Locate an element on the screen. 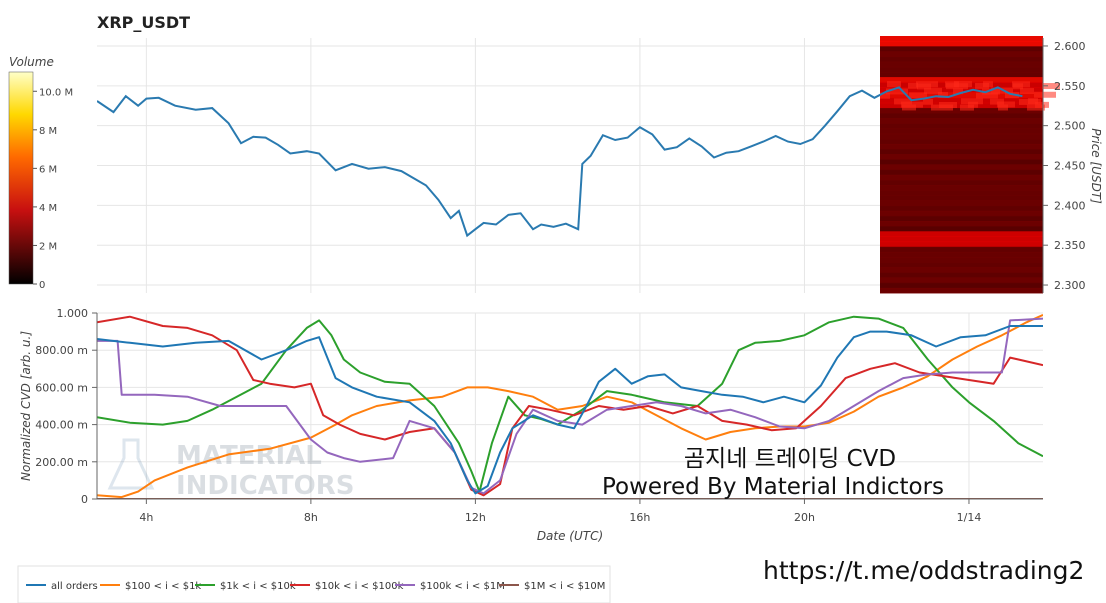 This screenshot has width=1106, height=603. colorbar: Volume 10.0 M 8 M 6 M 4 M 2 M 0 is located at coordinates (40, 173).